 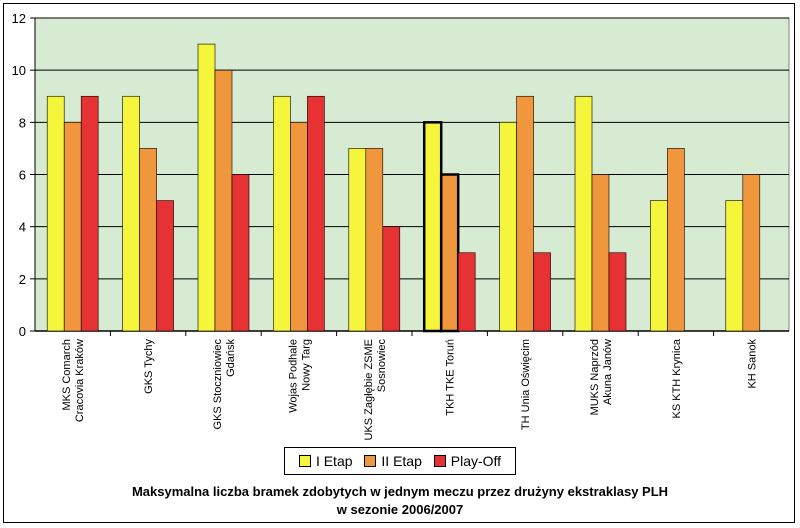 What do you see at coordinates (334, 461) in the screenshot?
I see `legend-label-i-etap: I Etap` at bounding box center [334, 461].